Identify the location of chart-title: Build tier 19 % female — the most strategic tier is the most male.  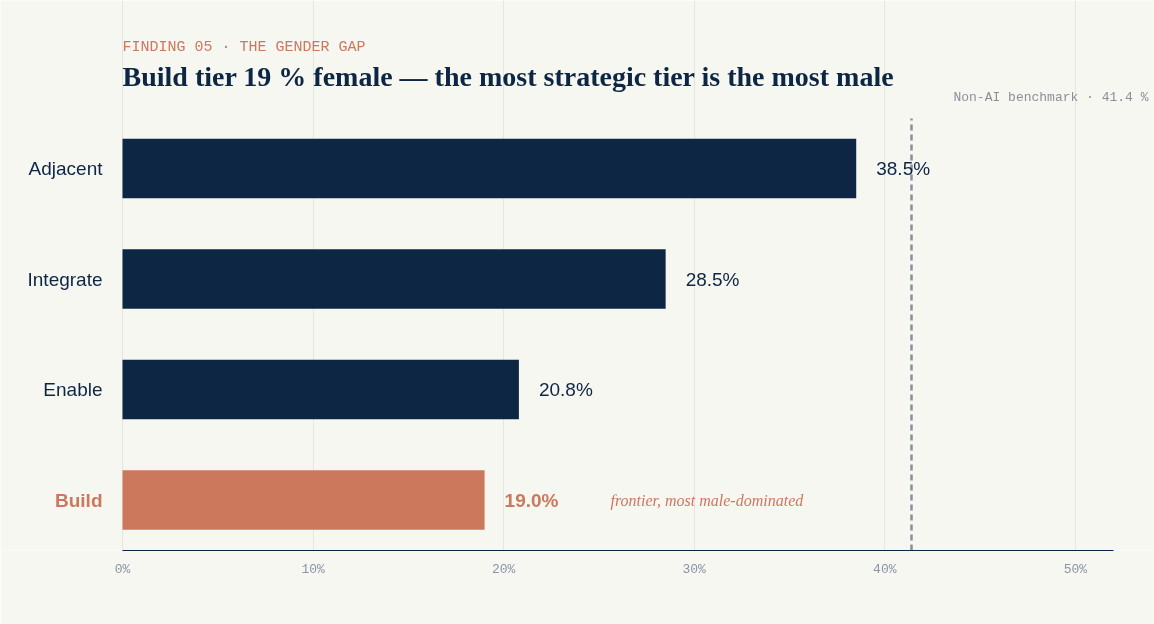
(508, 76).